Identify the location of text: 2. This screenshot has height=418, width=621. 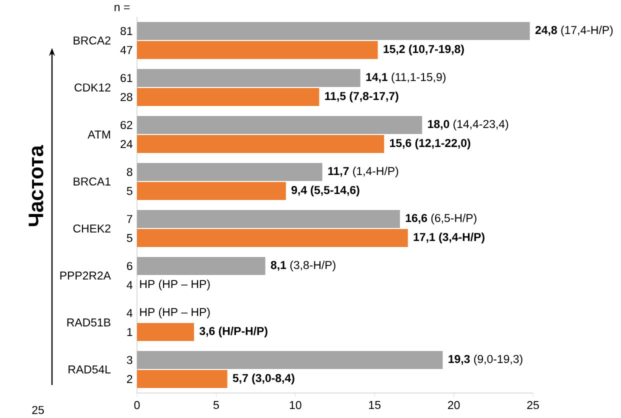
(129, 379).